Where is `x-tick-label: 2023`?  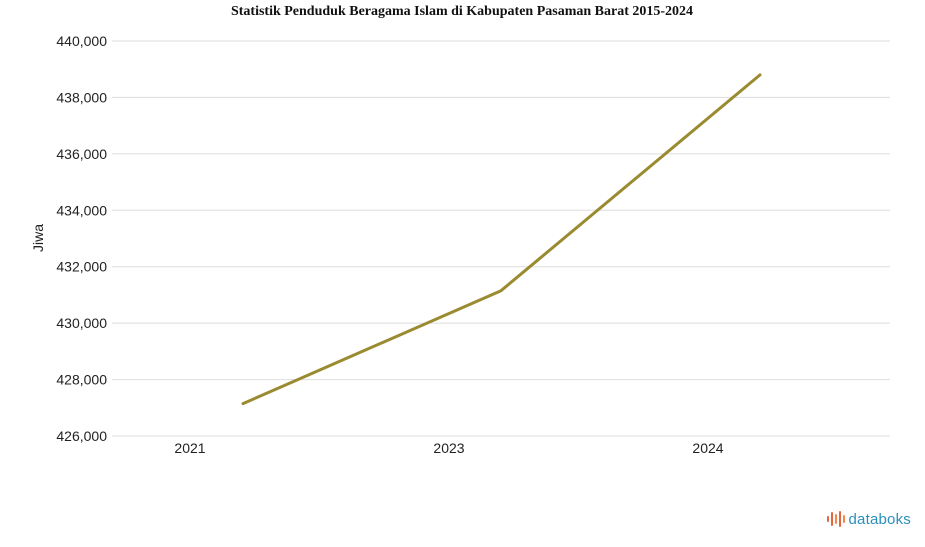
x-tick-label: 2023 is located at coordinates (448, 448).